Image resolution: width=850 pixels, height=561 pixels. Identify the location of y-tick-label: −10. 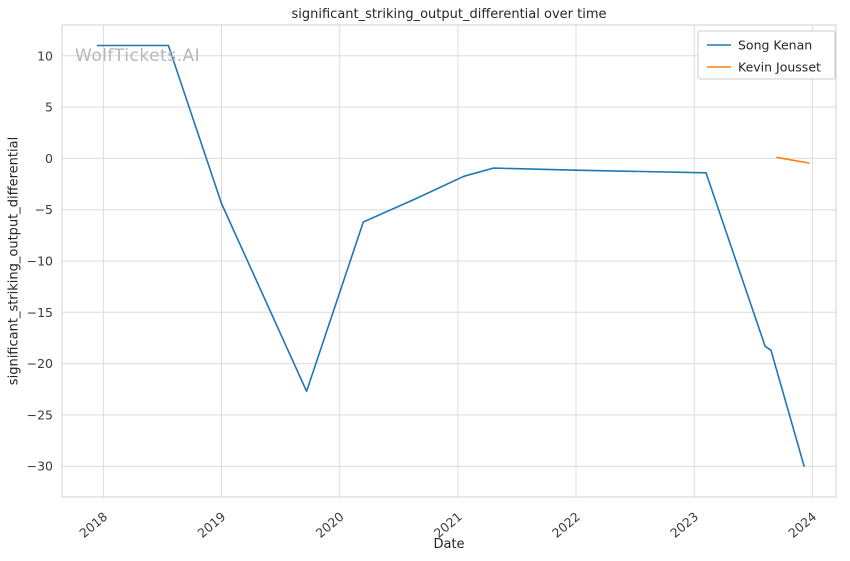
(40, 261).